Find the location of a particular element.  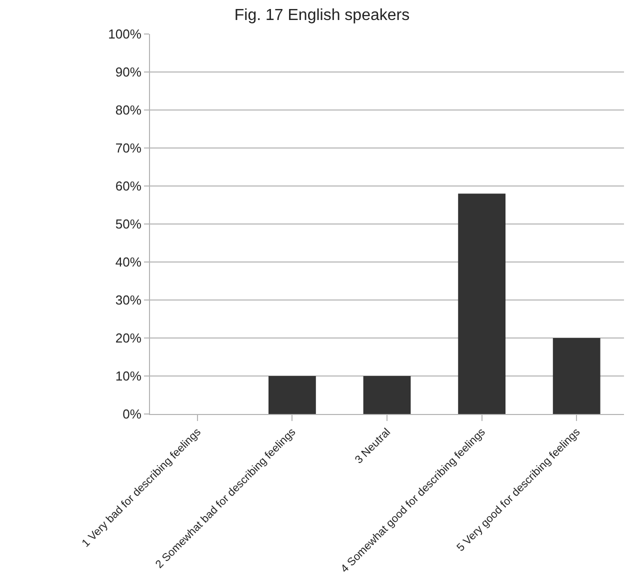

chart-title: Fig. 17 English speakers is located at coordinates (322, 15).